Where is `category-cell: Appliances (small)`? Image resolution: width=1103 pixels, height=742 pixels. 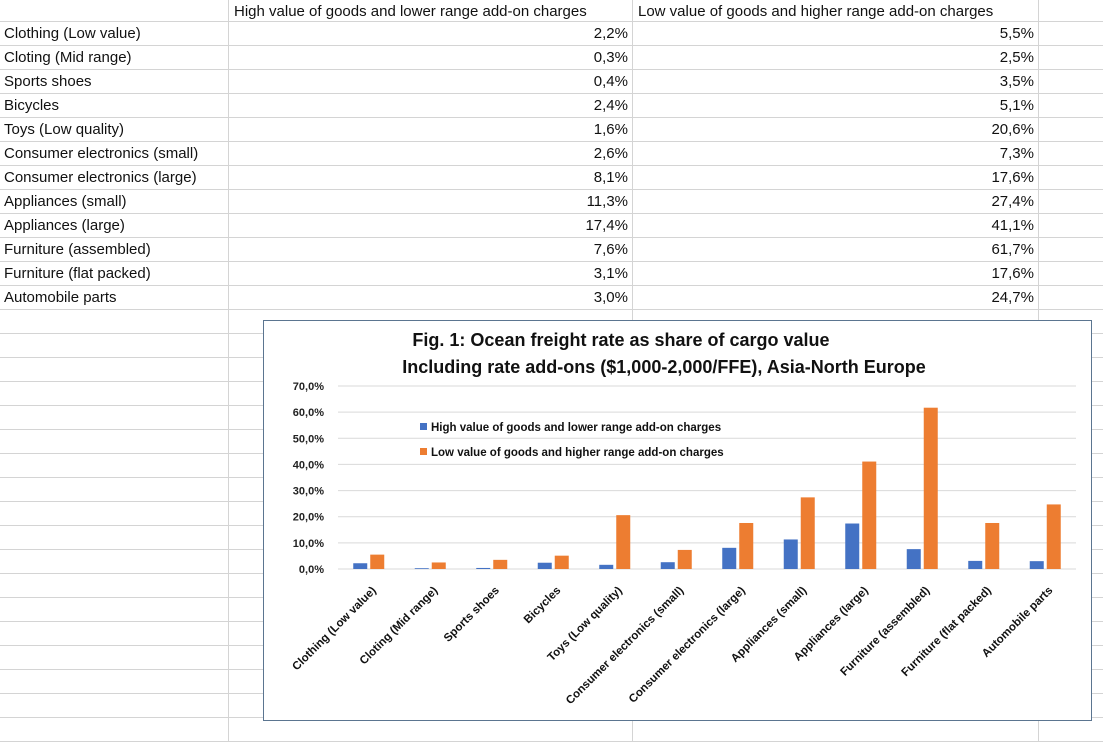 category-cell: Appliances (small) is located at coordinates (65, 201).